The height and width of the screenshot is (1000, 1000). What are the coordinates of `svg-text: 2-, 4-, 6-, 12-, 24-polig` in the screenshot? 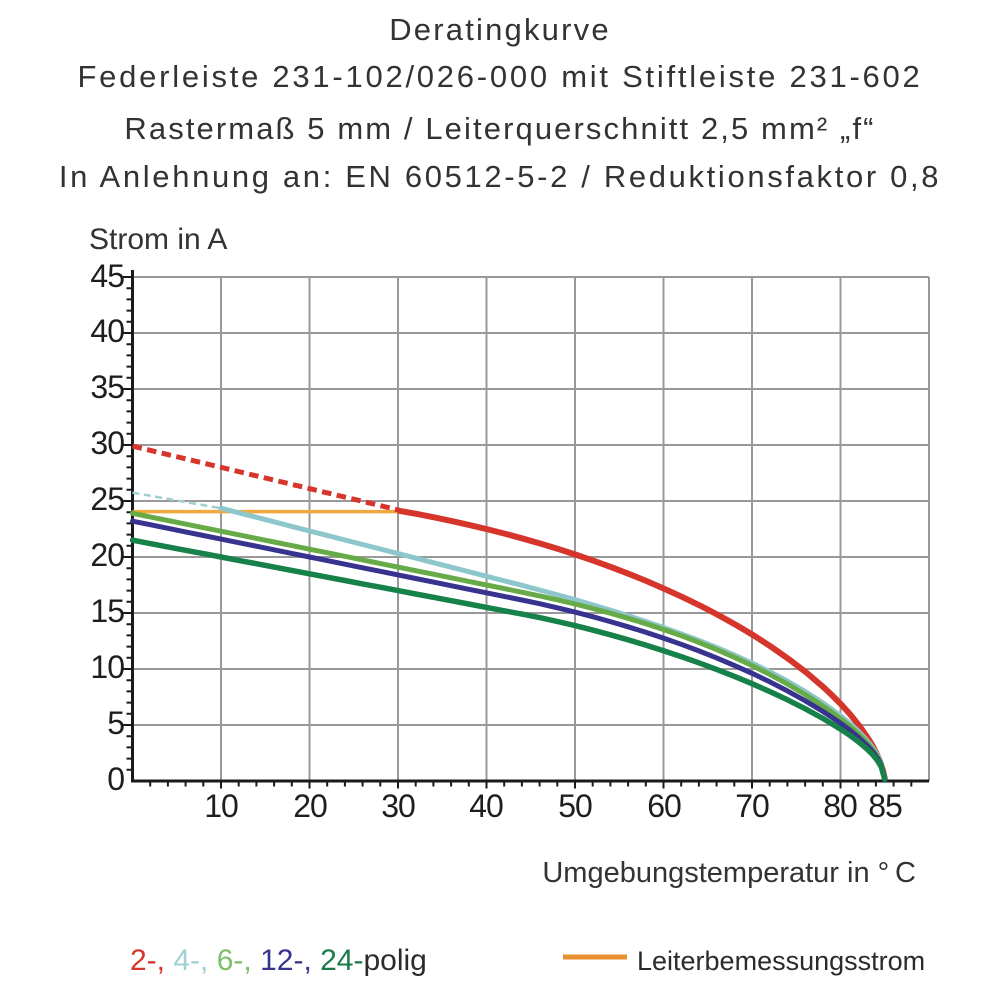 It's located at (278, 960).